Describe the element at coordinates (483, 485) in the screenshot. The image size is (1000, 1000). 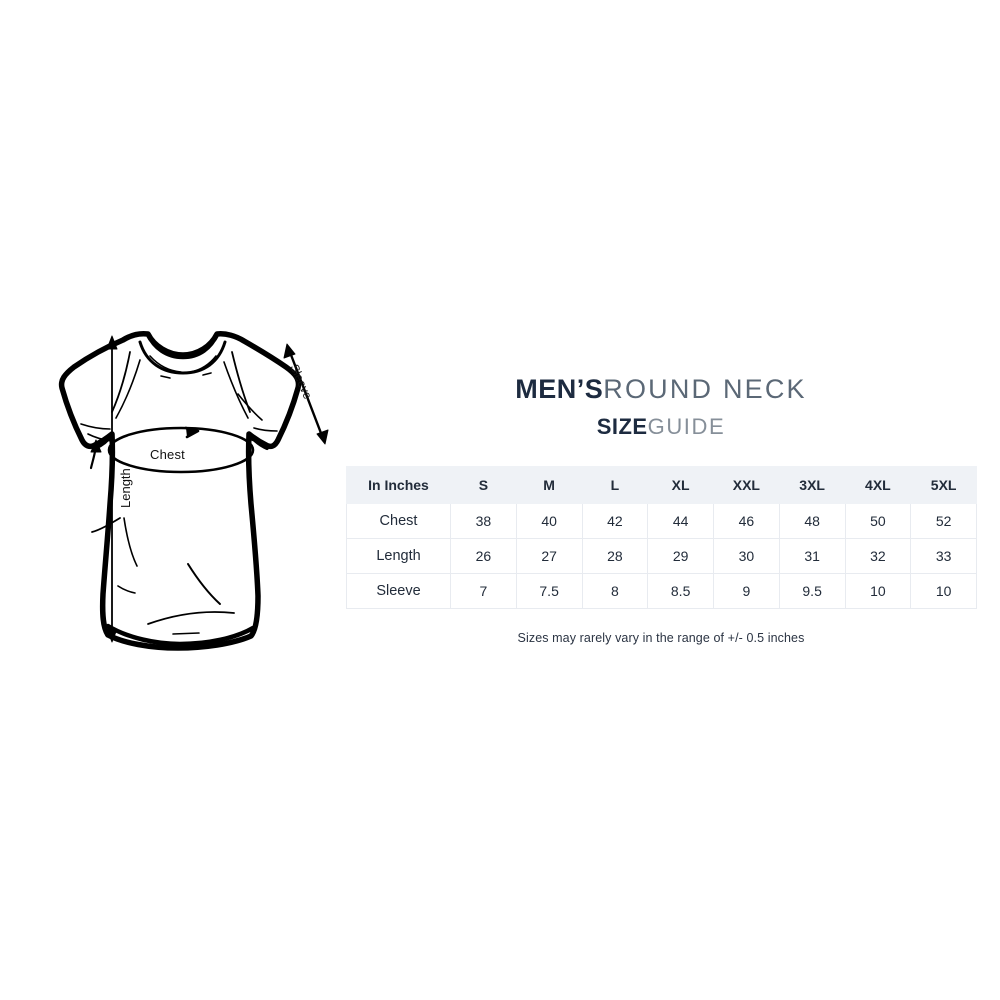
I see `column-header-s: S` at that location.